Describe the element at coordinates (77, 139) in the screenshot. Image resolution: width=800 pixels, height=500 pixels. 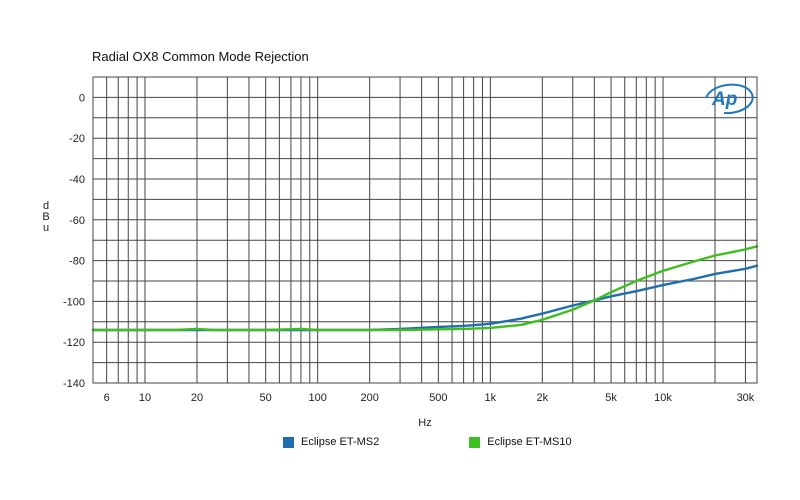
I see `y-tick-label: -20` at that location.